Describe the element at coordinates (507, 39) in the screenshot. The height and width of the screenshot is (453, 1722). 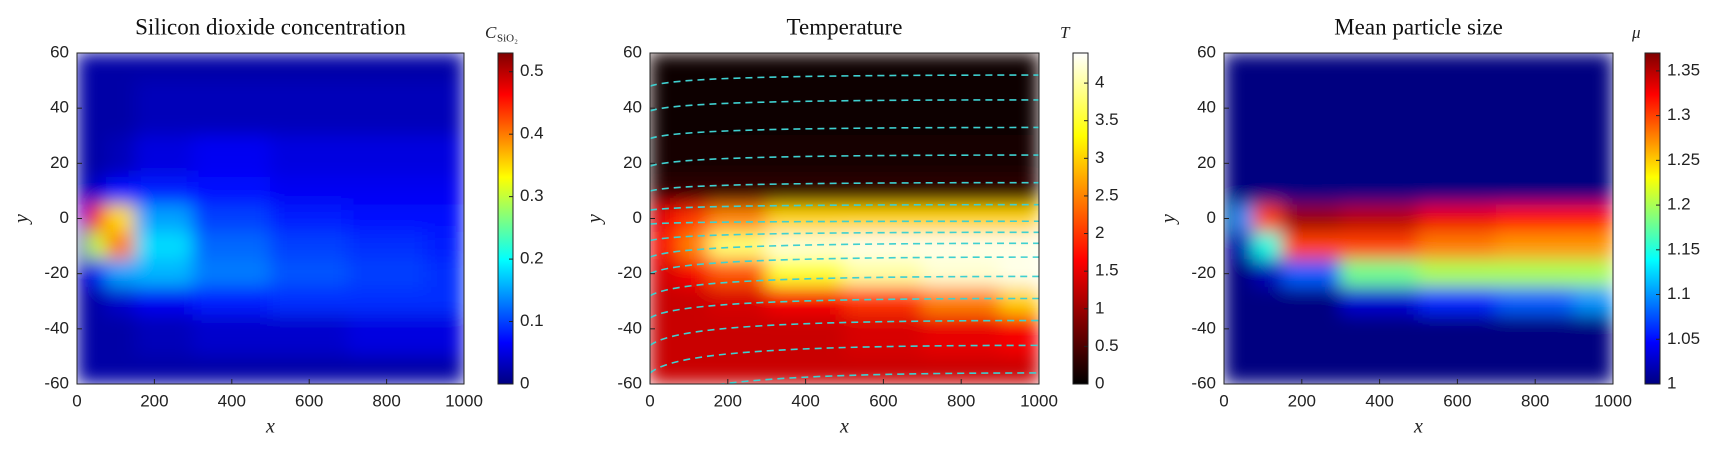
I see `colorbar-label-sub: SiO₂` at that location.